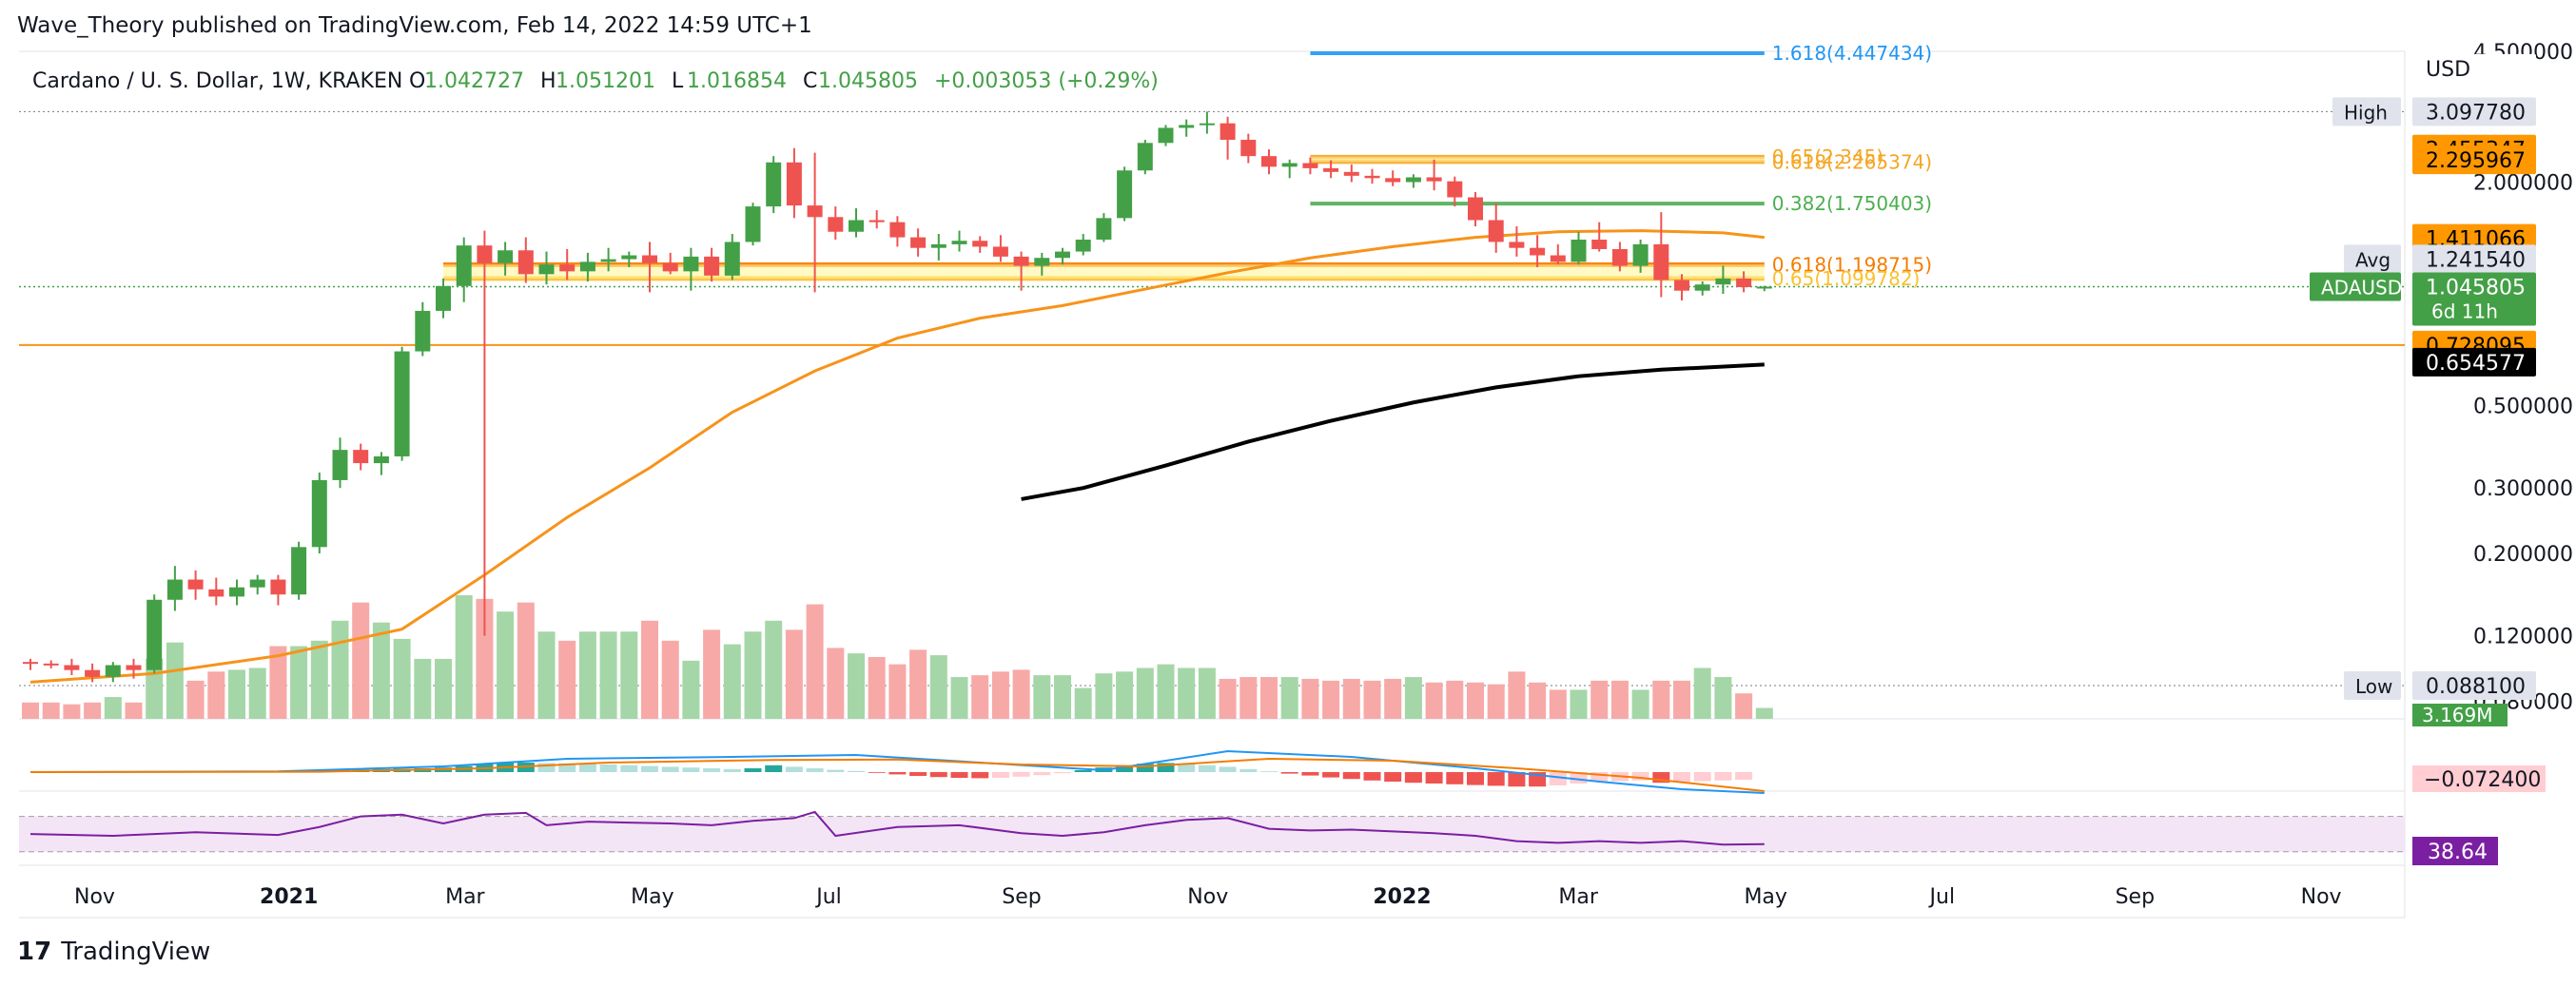  Describe the element at coordinates (217, 81) in the screenshot. I see `legend-symbol: Cardano / U. S. Dollar, 1W, KRAKEN` at that location.